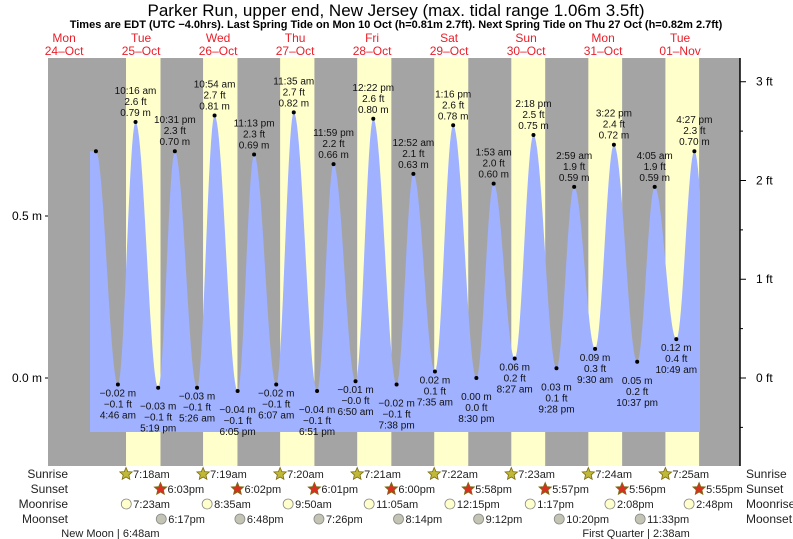 This screenshot has width=793, height=539. Describe the element at coordinates (214, 107) in the screenshot. I see `high-tide-m: 0.81 m` at that location.